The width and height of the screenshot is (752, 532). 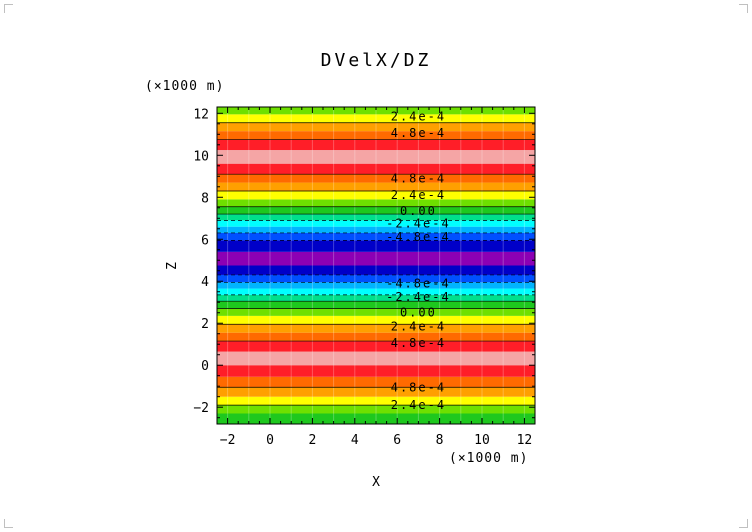 What do you see at coordinates (201, 156) in the screenshot?
I see `y-tick-label: 10` at bounding box center [201, 156].